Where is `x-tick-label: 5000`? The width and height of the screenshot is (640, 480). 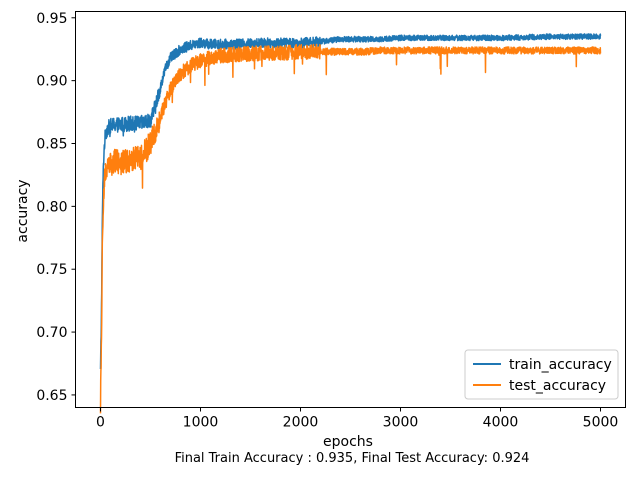
x-tick-label: 5000 is located at coordinates (601, 423).